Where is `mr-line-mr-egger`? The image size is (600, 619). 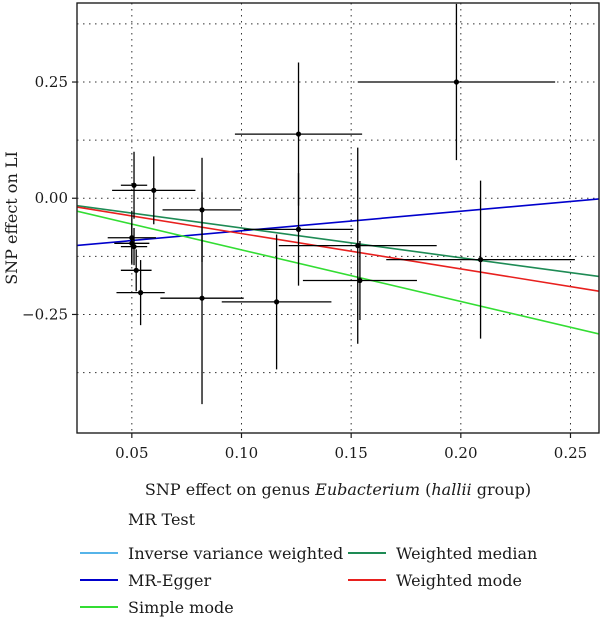 mr-line-mr-egger is located at coordinates (338, 222).